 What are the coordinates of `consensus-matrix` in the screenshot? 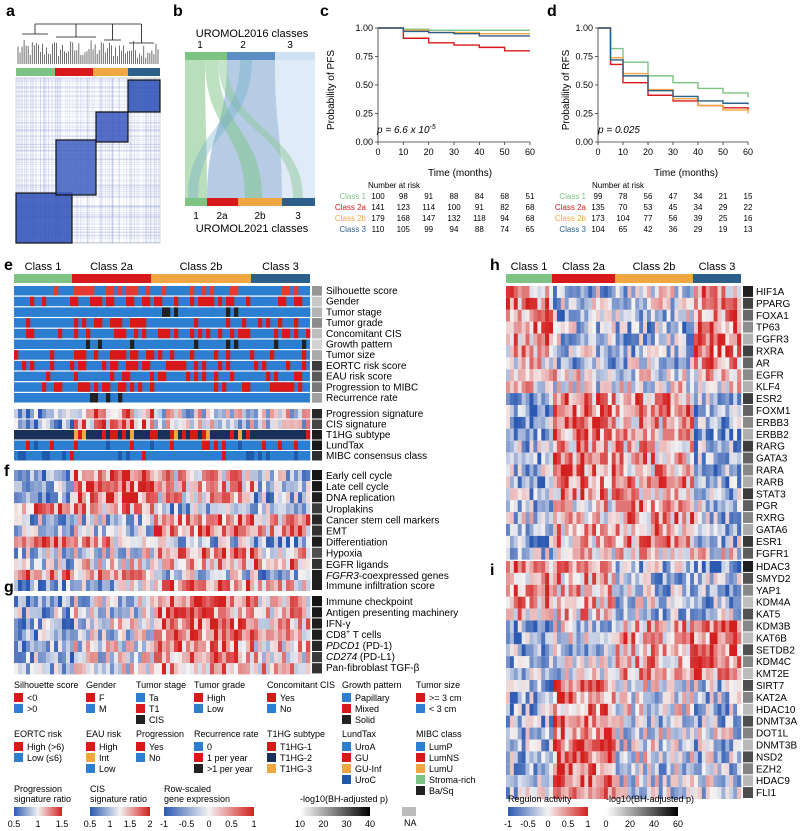 It's located at (88, 160).